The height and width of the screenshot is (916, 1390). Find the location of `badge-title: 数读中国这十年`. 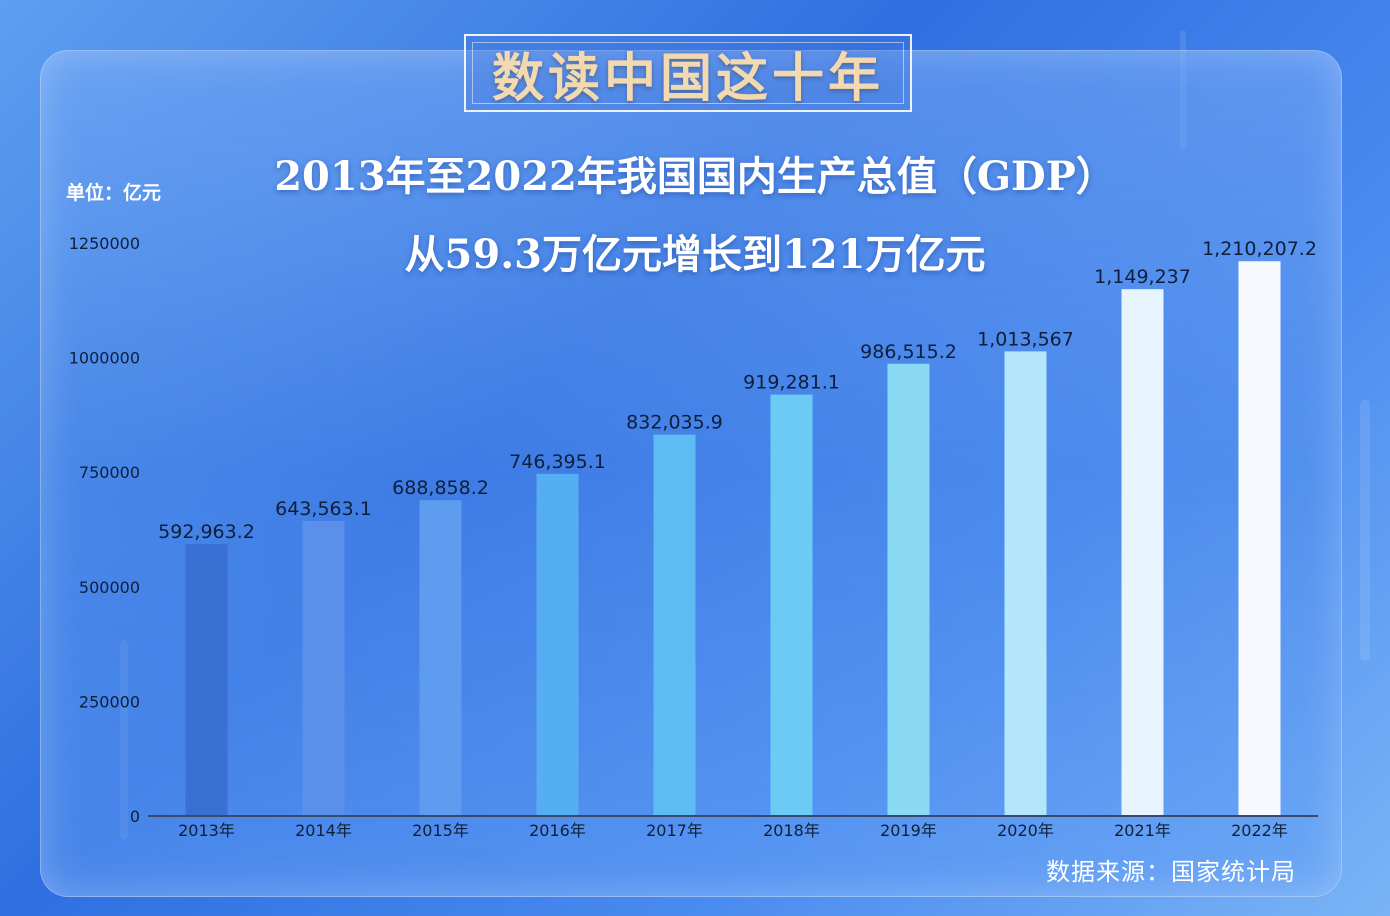

badge-title: 数读中国这十年 is located at coordinates (687, 78).